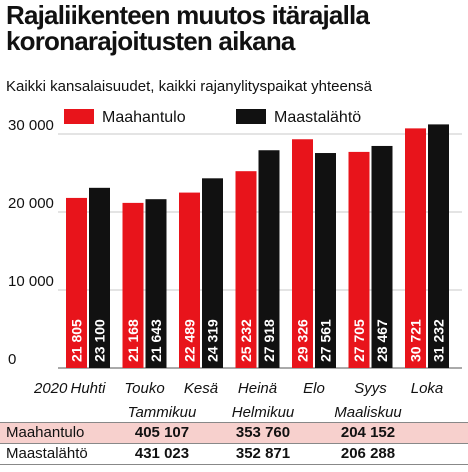 The height and width of the screenshot is (472, 468). What do you see at coordinates (190, 340) in the screenshot?
I see `bar-value-label: 22 489` at bounding box center [190, 340].